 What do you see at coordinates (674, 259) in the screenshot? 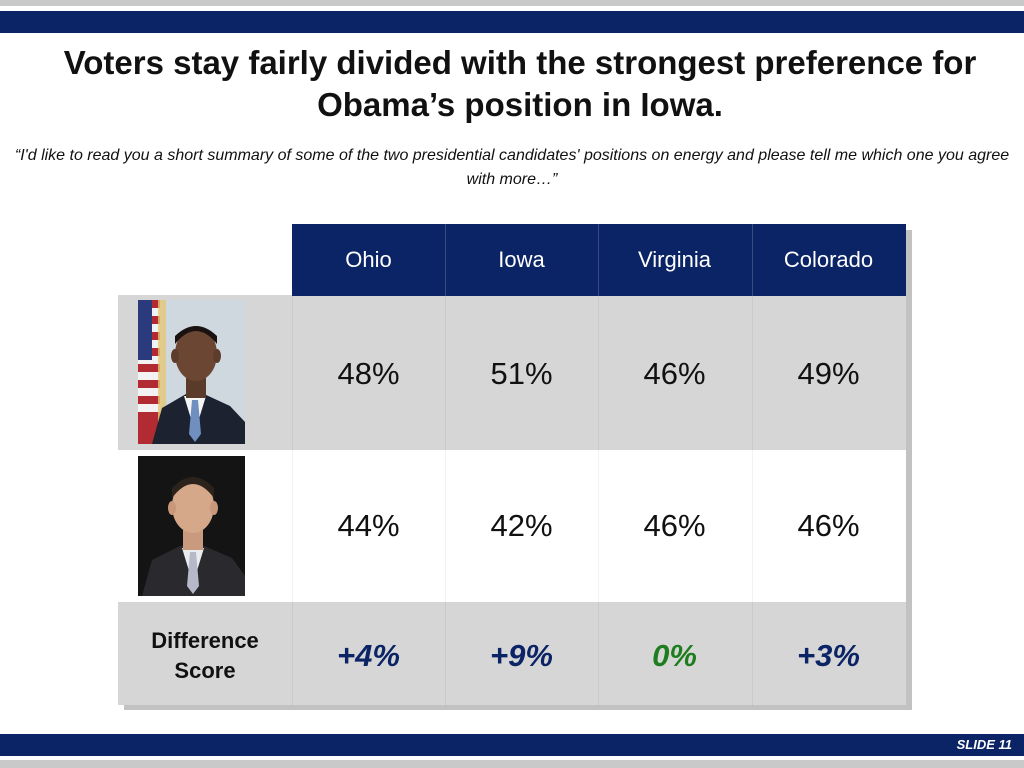
I see `column-header-virginia: Virginia` at bounding box center [674, 259].